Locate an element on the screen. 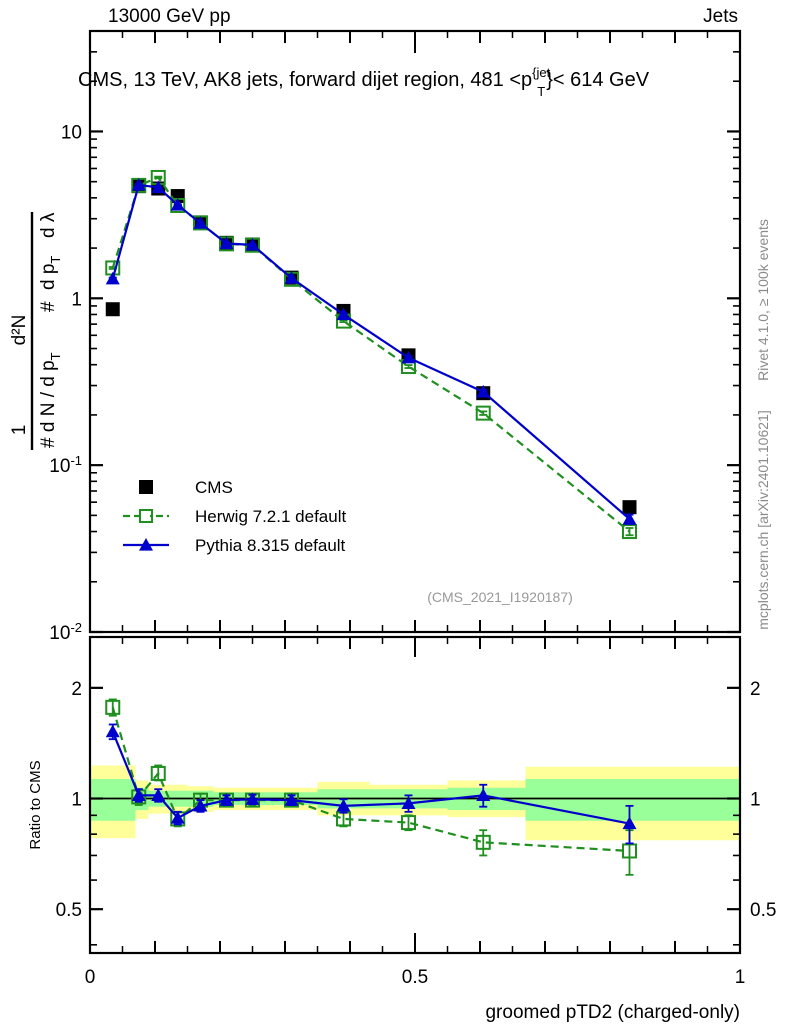 This screenshot has width=786, height=1024. ratio-series-pythia is located at coordinates (371, 784).